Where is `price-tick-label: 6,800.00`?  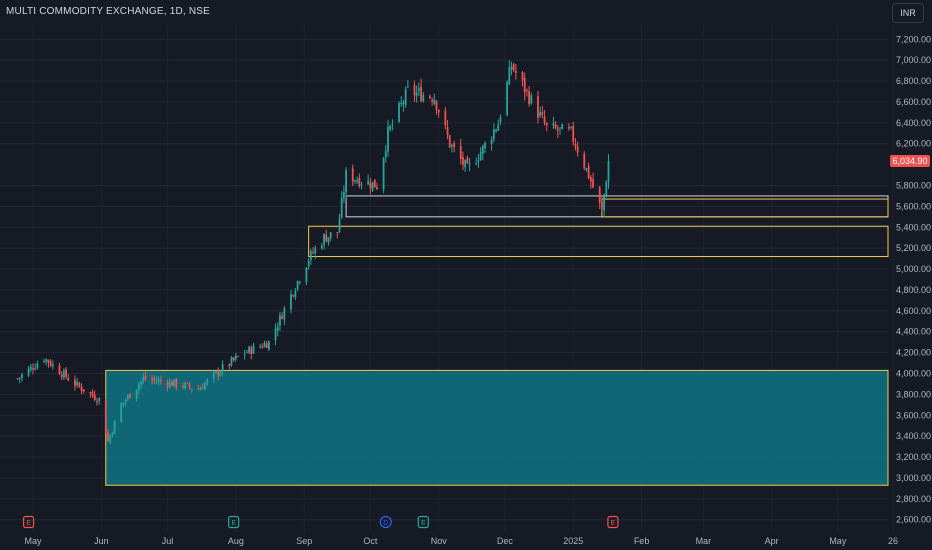 price-tick-label: 6,800.00 is located at coordinates (913, 81).